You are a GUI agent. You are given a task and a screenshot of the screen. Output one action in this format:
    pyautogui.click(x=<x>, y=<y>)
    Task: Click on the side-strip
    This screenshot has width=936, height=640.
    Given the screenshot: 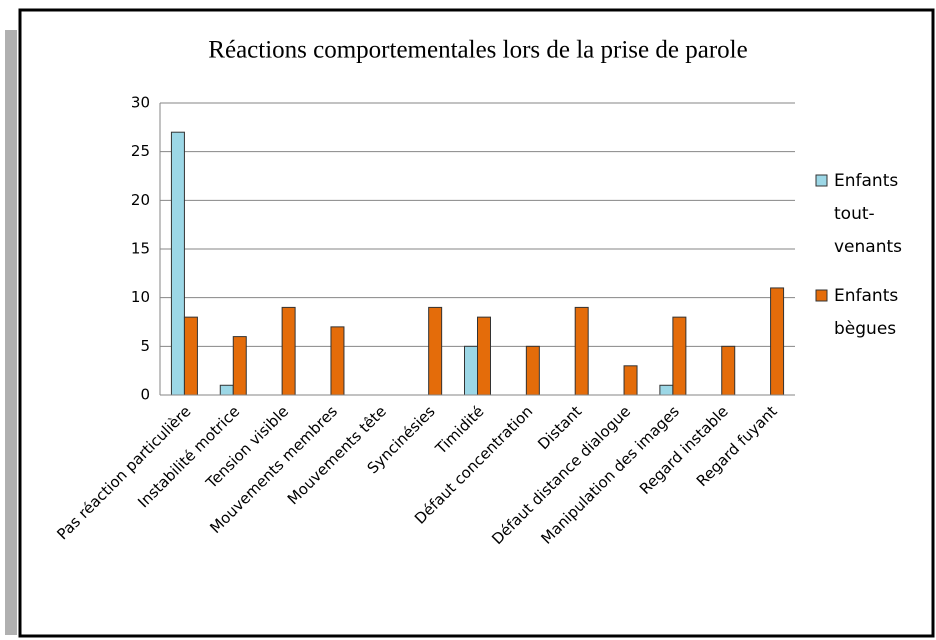 What is the action you would take?
    pyautogui.click(x=11, y=332)
    